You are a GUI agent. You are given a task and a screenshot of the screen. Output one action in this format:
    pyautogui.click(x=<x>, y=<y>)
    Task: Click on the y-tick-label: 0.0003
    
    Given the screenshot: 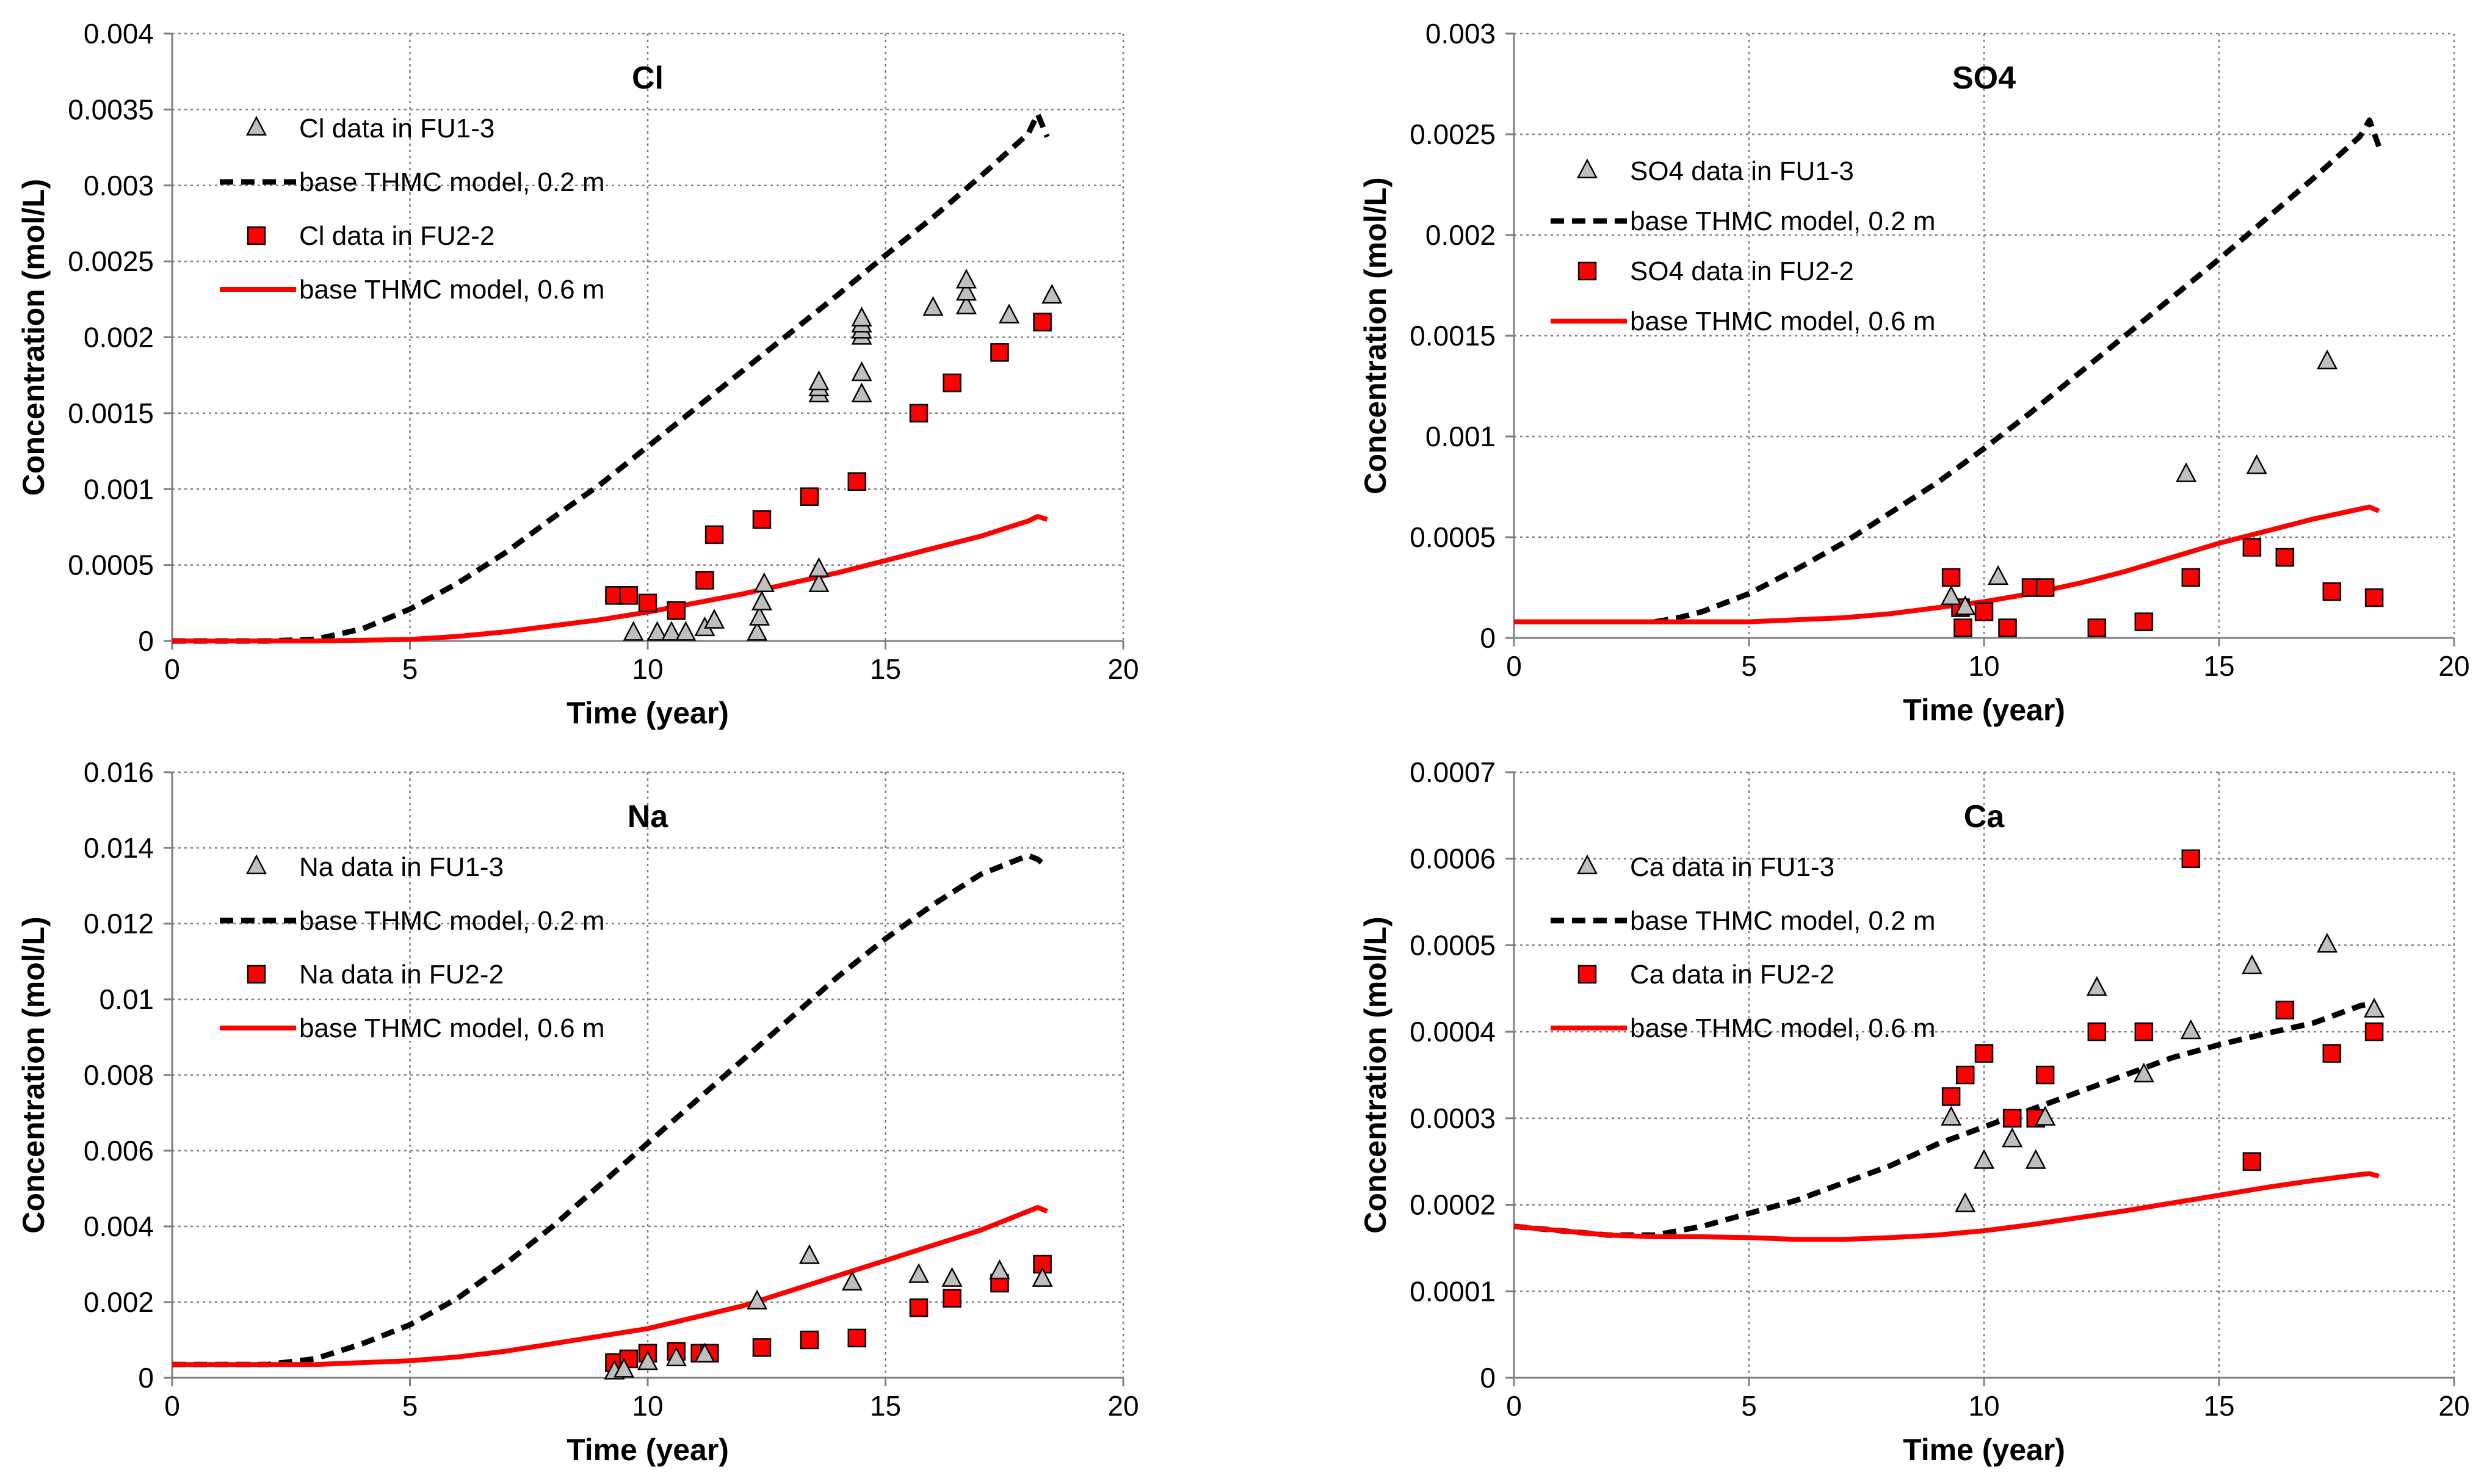 What is the action you would take?
    pyautogui.click(x=1453, y=1118)
    